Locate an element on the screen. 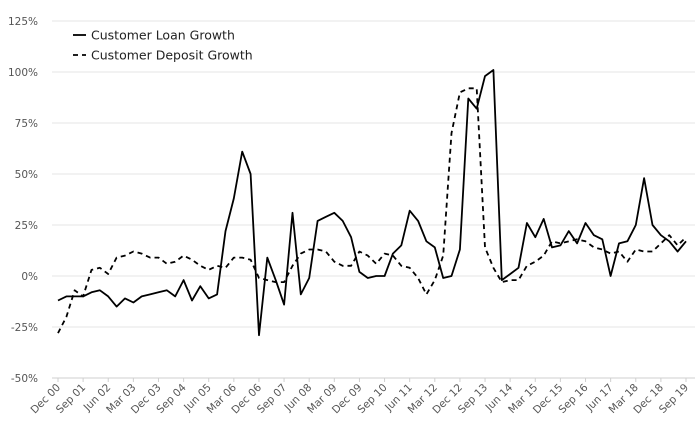 The width and height of the screenshot is (700, 433). y-tick-label: 0% is located at coordinates (29, 277).